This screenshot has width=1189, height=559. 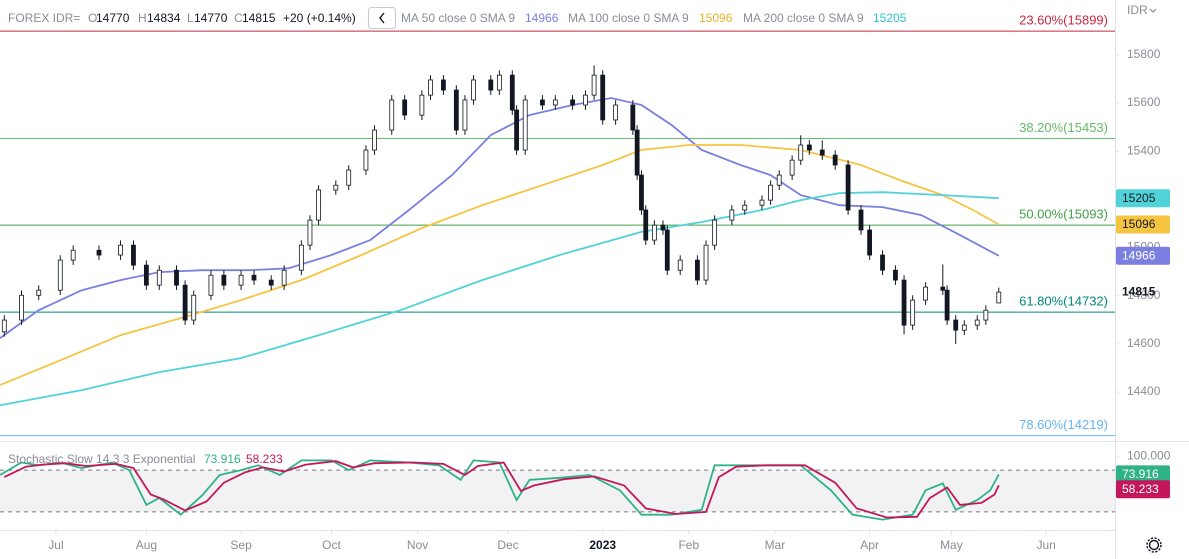 What do you see at coordinates (542, 18) in the screenshot?
I see `ma-legend-value: 14966` at bounding box center [542, 18].